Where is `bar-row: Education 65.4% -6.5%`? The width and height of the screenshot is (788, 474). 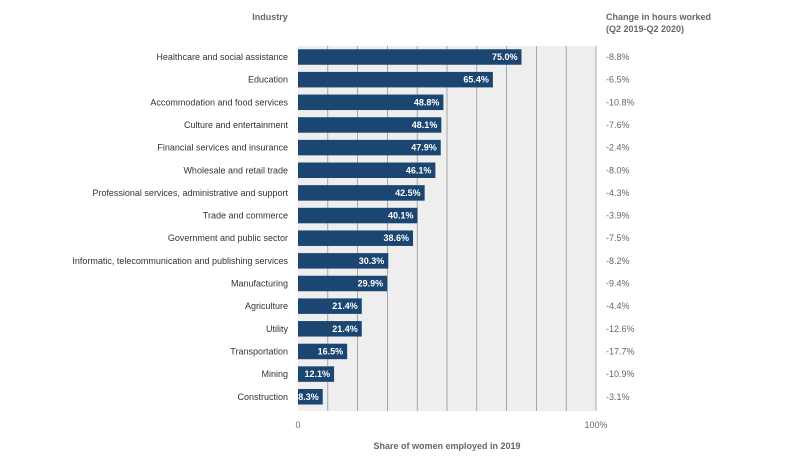 bar-row: Education 65.4% -6.5% is located at coordinates (439, 79).